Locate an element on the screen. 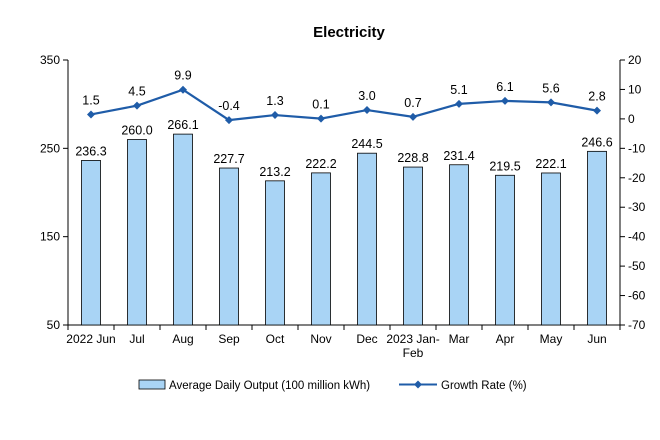 The height and width of the screenshot is (440, 660). bar-data-label: 227.7 is located at coordinates (228, 159).